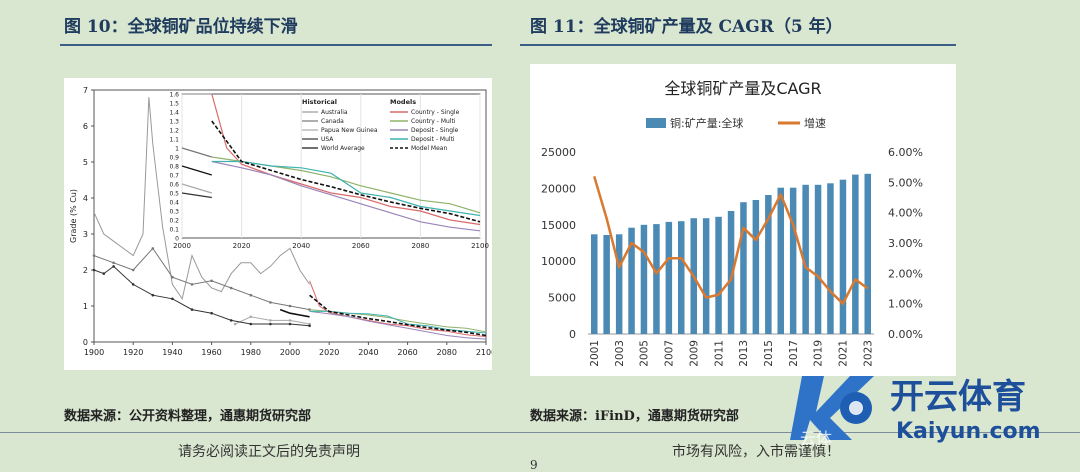 The width and height of the screenshot is (1080, 472). What do you see at coordinates (540, 432) in the screenshot?
I see `footer-rule` at bounding box center [540, 432].